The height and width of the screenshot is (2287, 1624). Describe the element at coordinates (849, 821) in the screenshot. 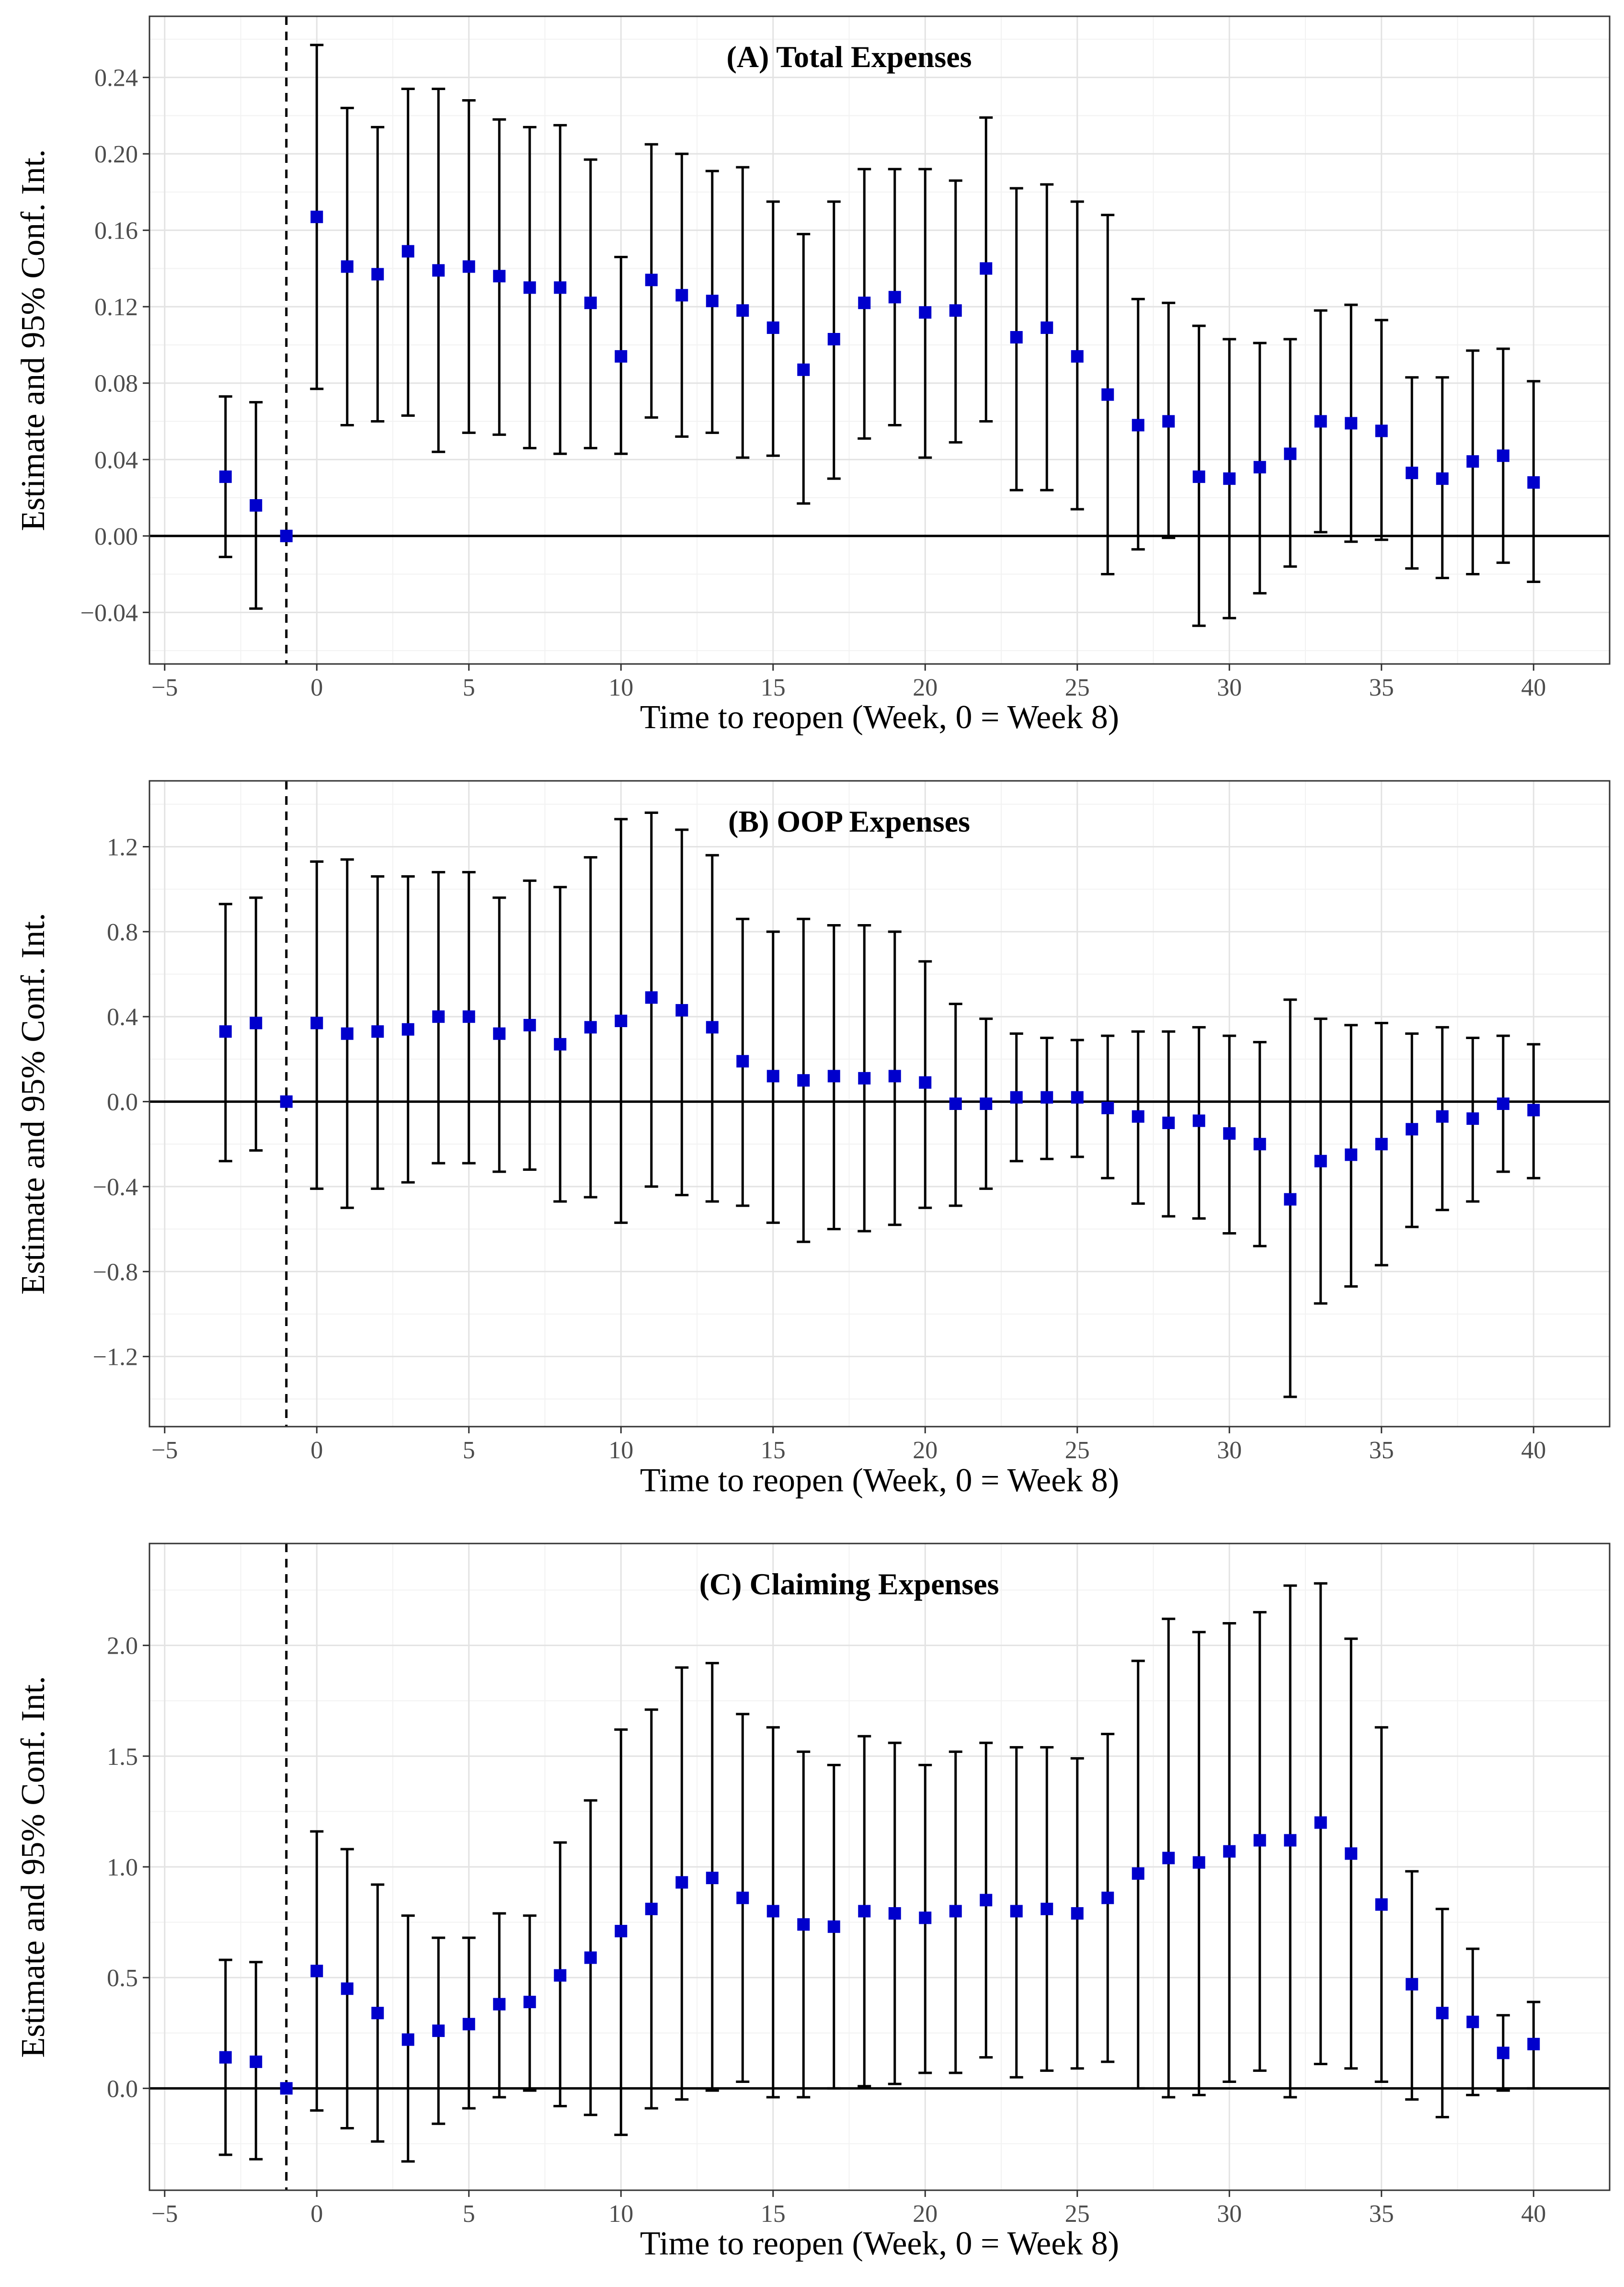

I see `panel-title: (B) OOP Expenses` at that location.